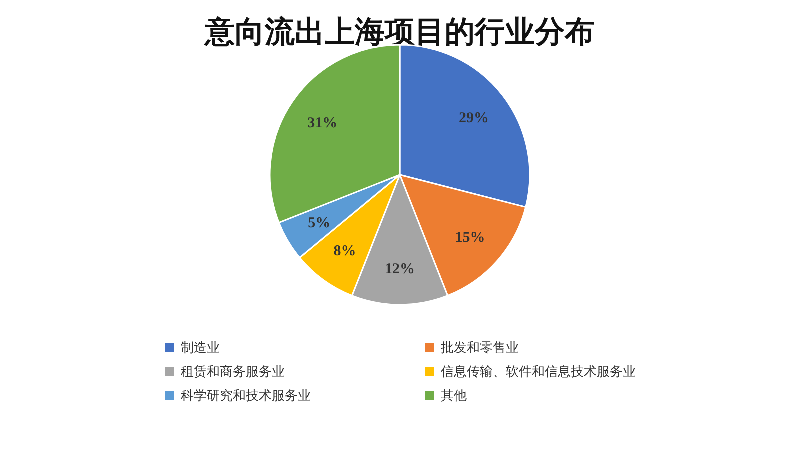 The image size is (800, 450). Describe the element at coordinates (470, 238) in the screenshot. I see `data-label: 15%` at that location.